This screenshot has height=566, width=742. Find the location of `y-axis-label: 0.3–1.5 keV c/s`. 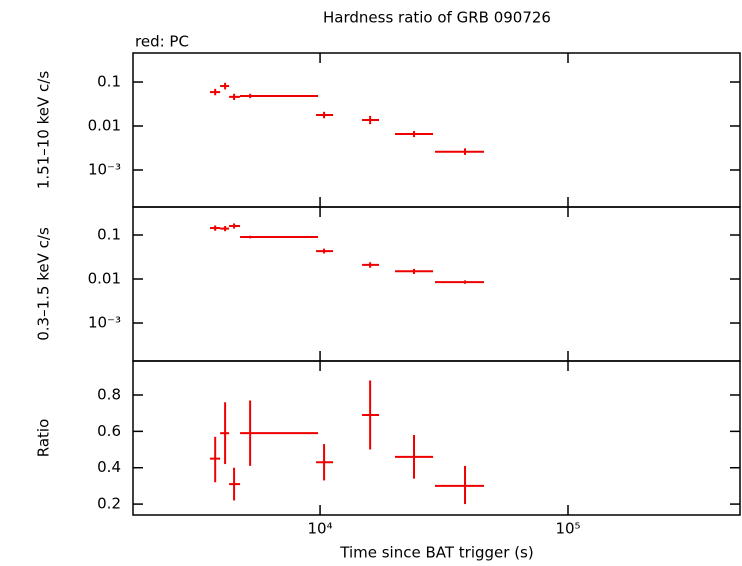

y-axis-label: 0.3–1.5 keV c/s is located at coordinates (44, 284).